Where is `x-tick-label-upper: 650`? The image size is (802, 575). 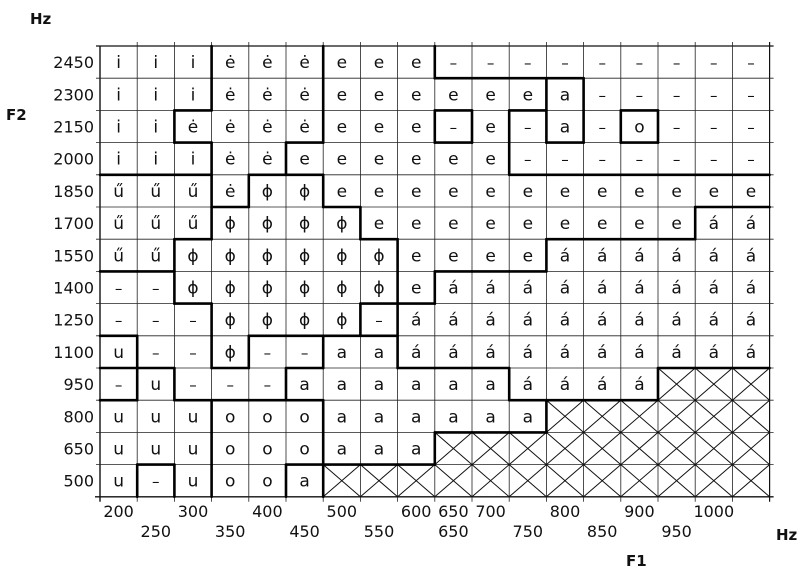
x-tick-label-upper: 650 is located at coordinates (453, 511).